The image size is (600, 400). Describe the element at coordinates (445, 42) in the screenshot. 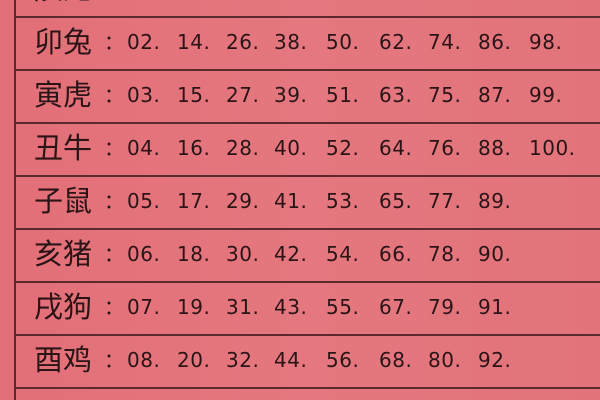

I see `number-cell: 74.` at that location.